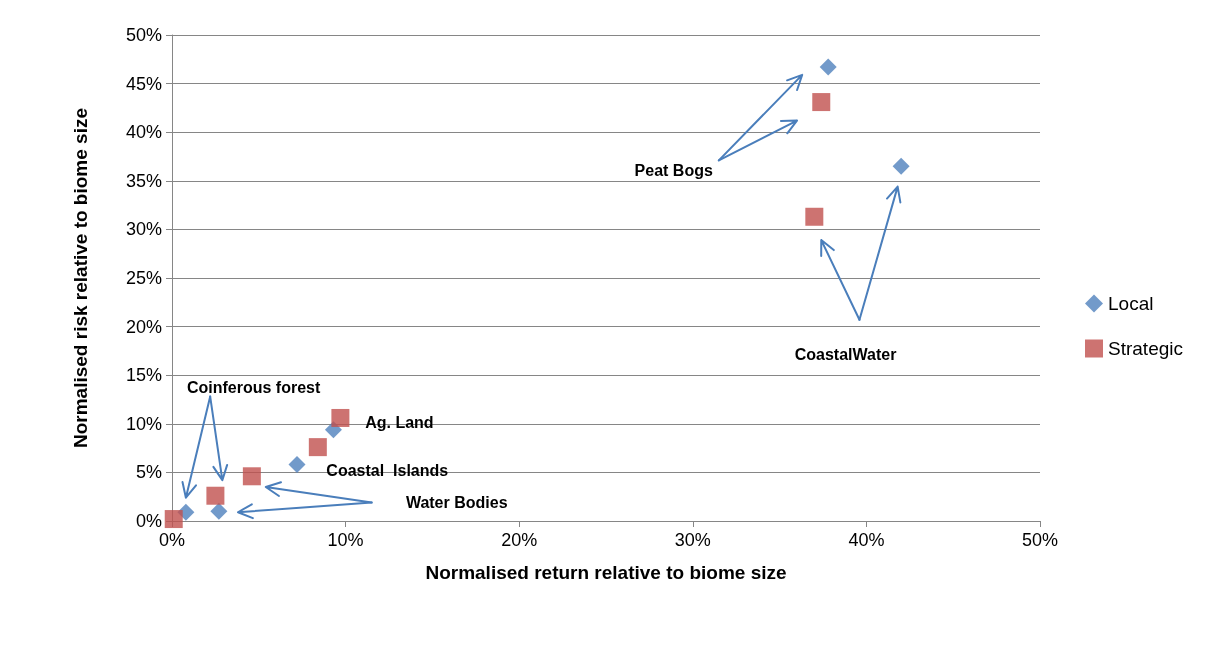 The height and width of the screenshot is (652, 1216). What do you see at coordinates (606, 572) in the screenshot?
I see `x-axis-title: Normalised return relative to biome size` at bounding box center [606, 572].